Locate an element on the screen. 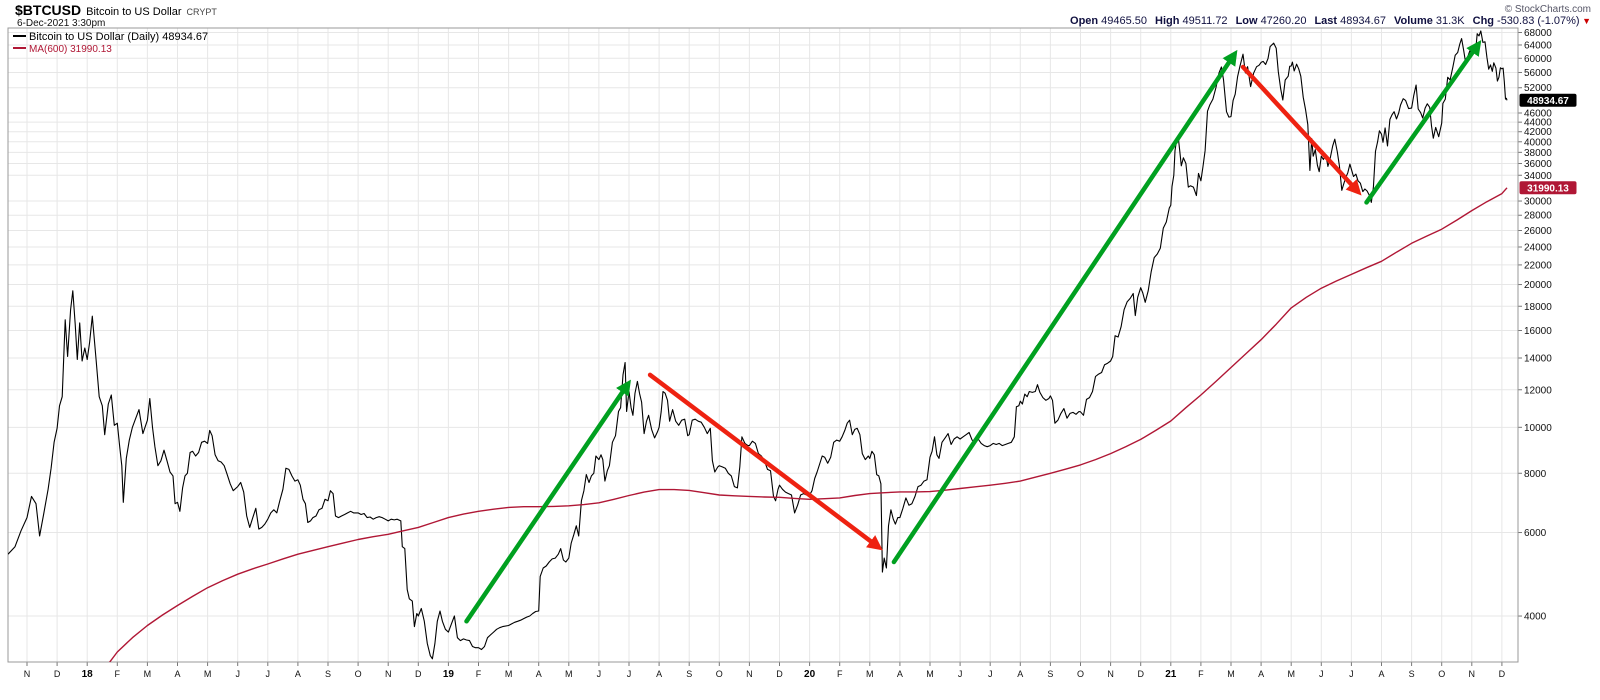 This screenshot has width=1600, height=700. y-axis-label: 64000 is located at coordinates (1538, 45).